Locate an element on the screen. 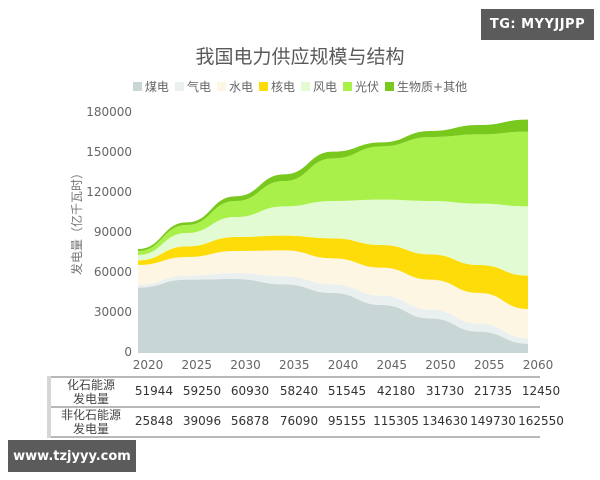 This screenshot has height=480, width=600. table-cell: 134630 is located at coordinates (445, 421).